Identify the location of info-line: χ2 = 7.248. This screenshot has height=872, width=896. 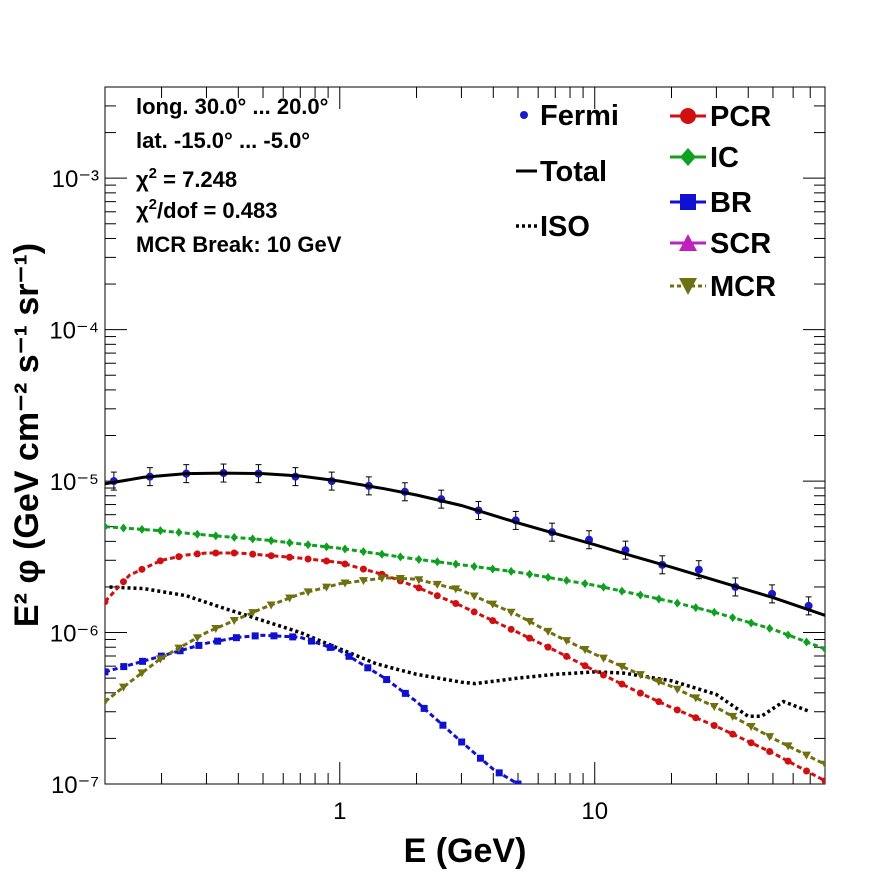
(186, 178).